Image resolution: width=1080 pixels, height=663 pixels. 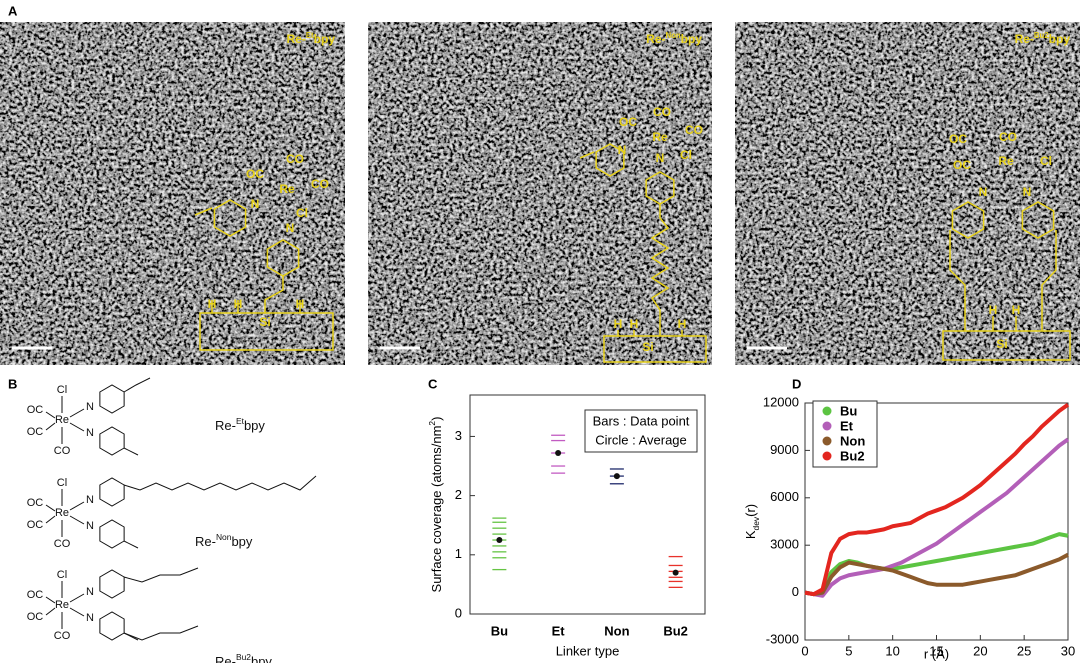 What do you see at coordinates (847, 425) in the screenshot?
I see `legend-text: Et` at bounding box center [847, 425].